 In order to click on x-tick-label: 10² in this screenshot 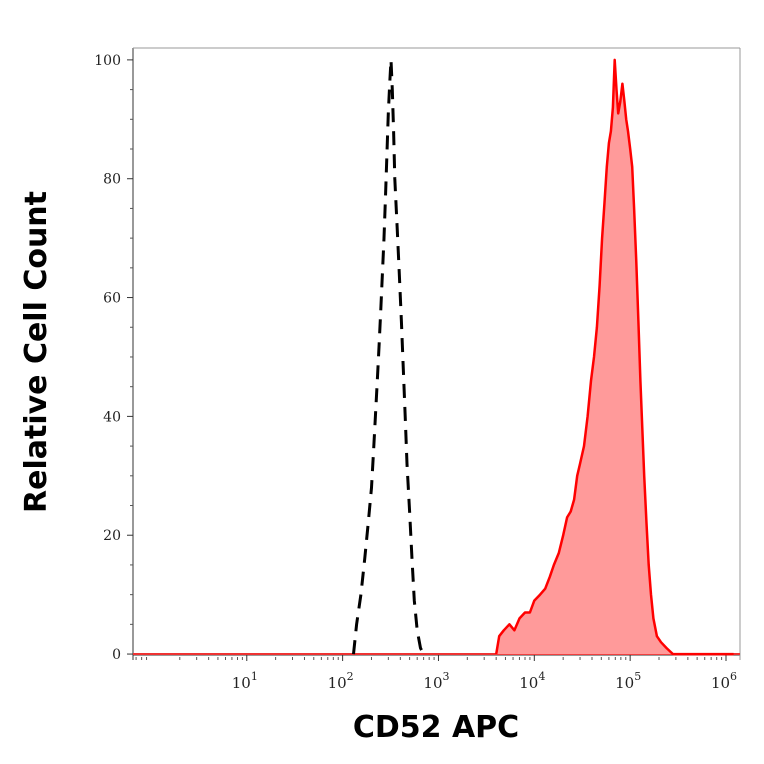, I will do `click(341, 681)`.